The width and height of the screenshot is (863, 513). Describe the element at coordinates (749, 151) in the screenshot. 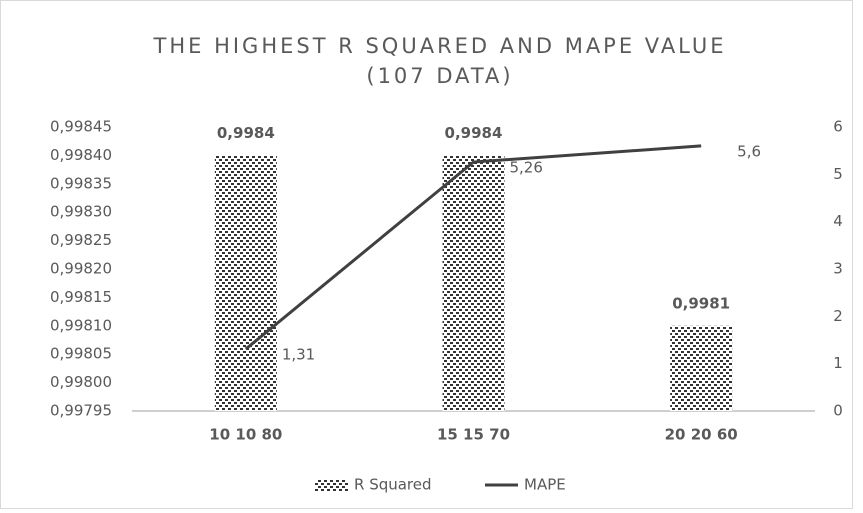

I see `line-value-label: 5,6` at that location.